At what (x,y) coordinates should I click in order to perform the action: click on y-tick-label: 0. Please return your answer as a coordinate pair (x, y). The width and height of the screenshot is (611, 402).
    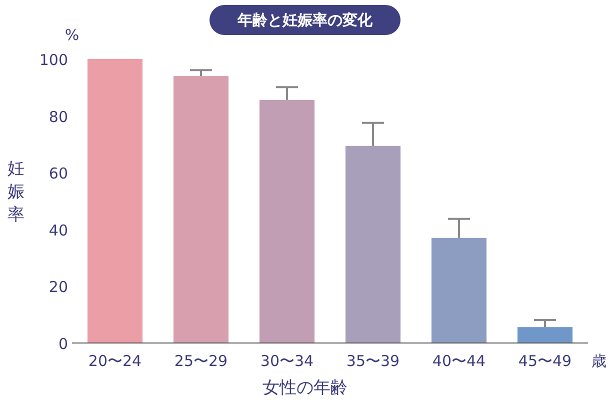
    Looking at the image, I should click on (63, 344).